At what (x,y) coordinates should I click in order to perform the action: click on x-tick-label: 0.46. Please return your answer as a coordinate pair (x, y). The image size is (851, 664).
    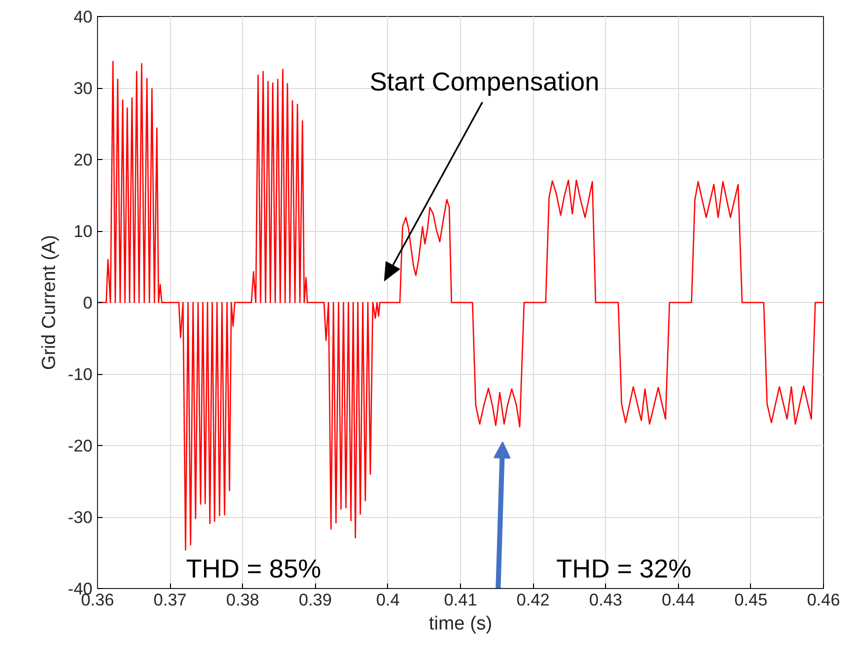
    Looking at the image, I should click on (823, 600).